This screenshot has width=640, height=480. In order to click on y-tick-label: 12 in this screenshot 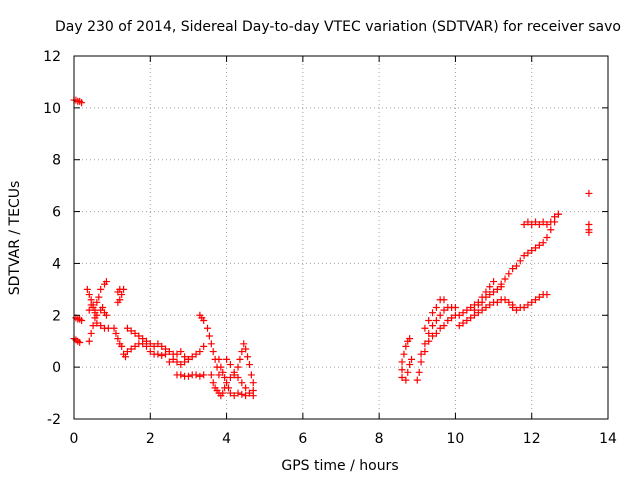, I will do `click(52, 57)`.